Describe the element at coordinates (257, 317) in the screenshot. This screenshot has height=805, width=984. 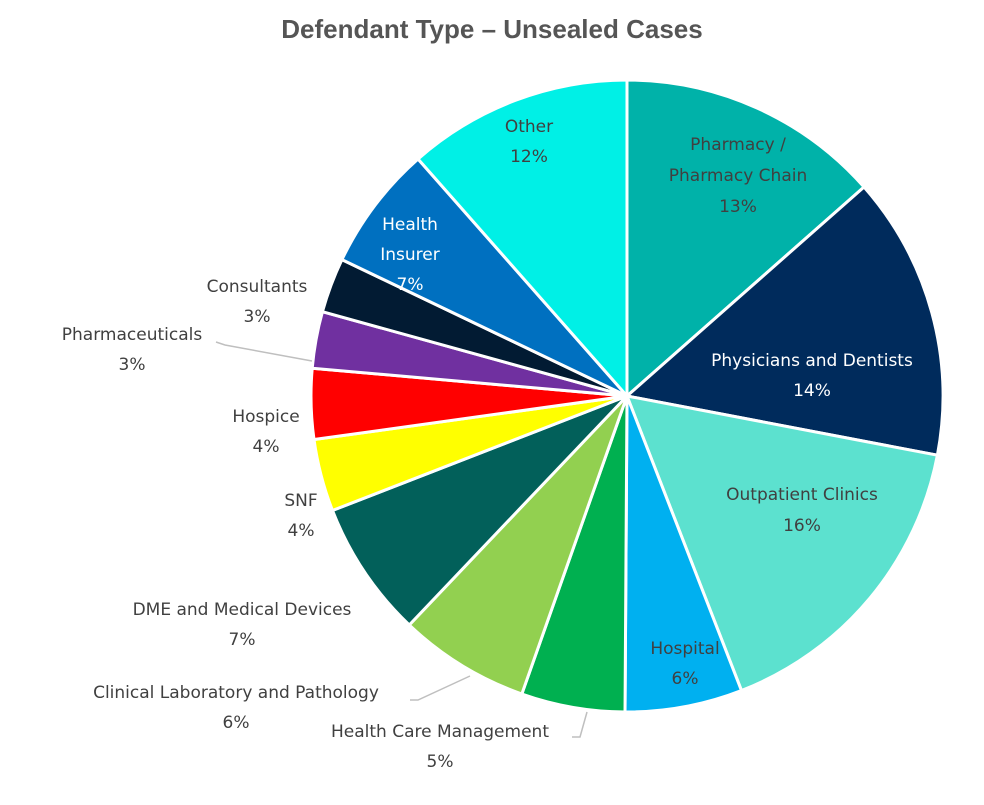
I see `slice-percent-consultants: 3%` at that location.